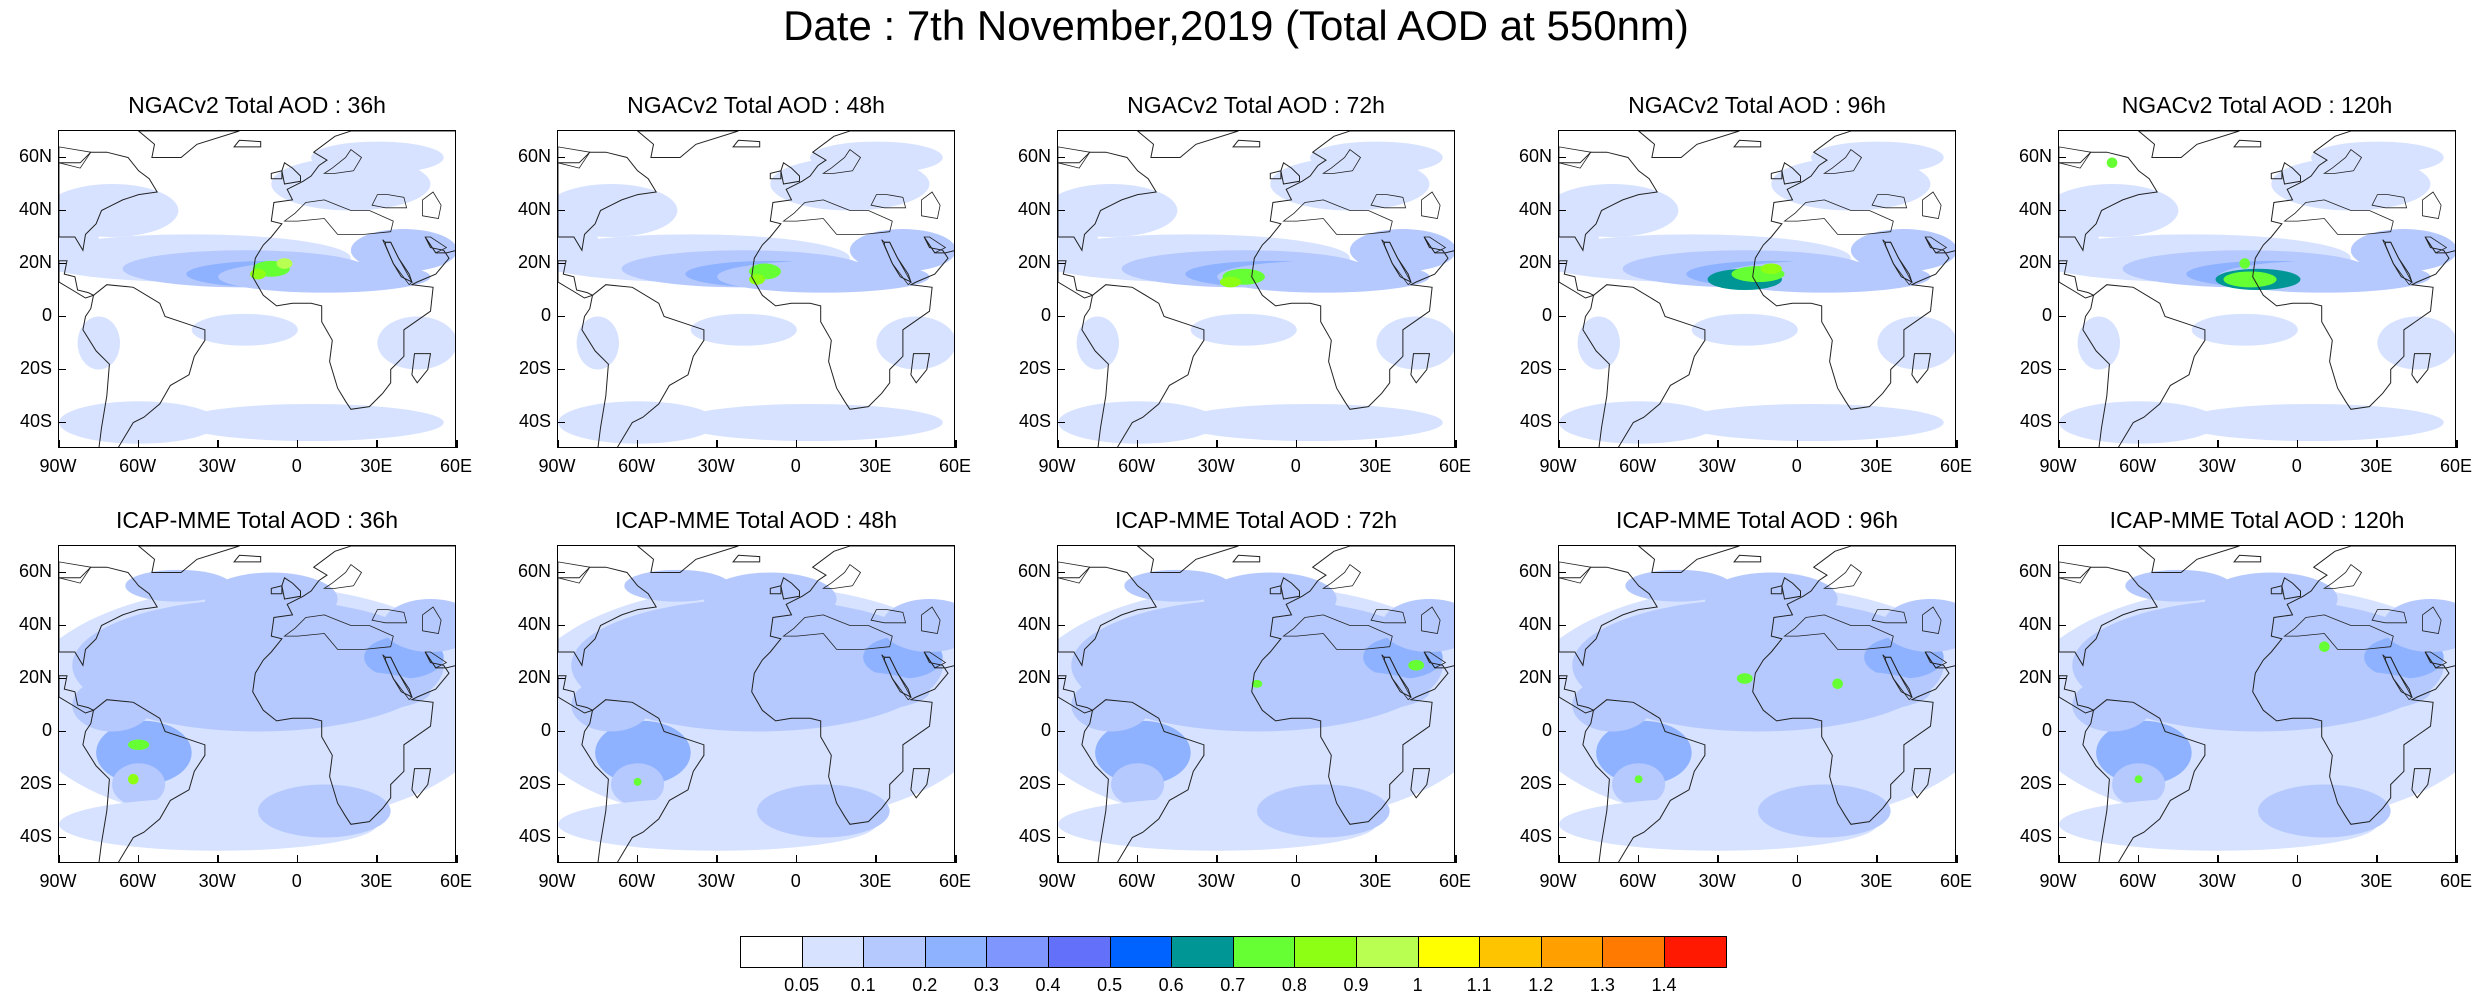  What do you see at coordinates (1233, 952) in the screenshot?
I see `aod-colorbar` at bounding box center [1233, 952].